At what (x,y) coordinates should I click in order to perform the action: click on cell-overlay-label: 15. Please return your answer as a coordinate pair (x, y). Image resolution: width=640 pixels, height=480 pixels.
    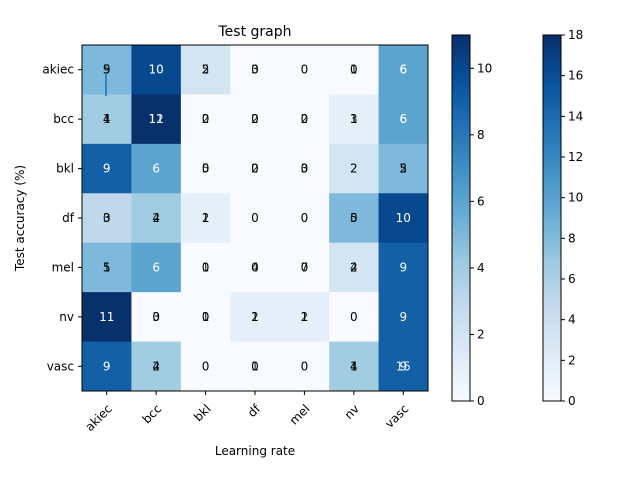
    Looking at the image, I should click on (403, 366).